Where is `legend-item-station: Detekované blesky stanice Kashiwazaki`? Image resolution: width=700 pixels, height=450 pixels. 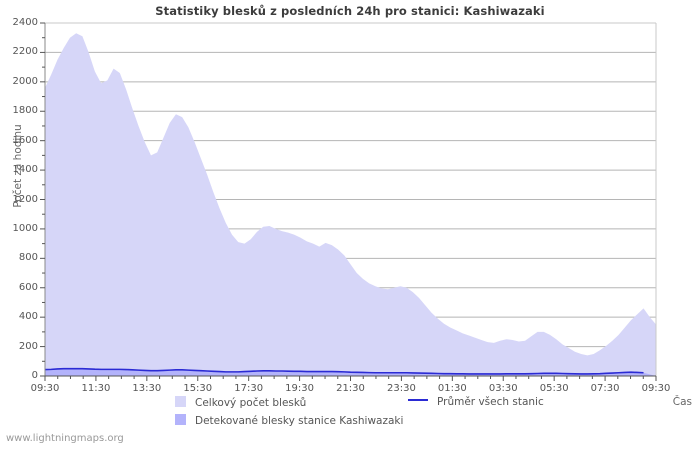
legend-item-station: Detekované blesky stanice Kashiwazaki is located at coordinates (289, 420).